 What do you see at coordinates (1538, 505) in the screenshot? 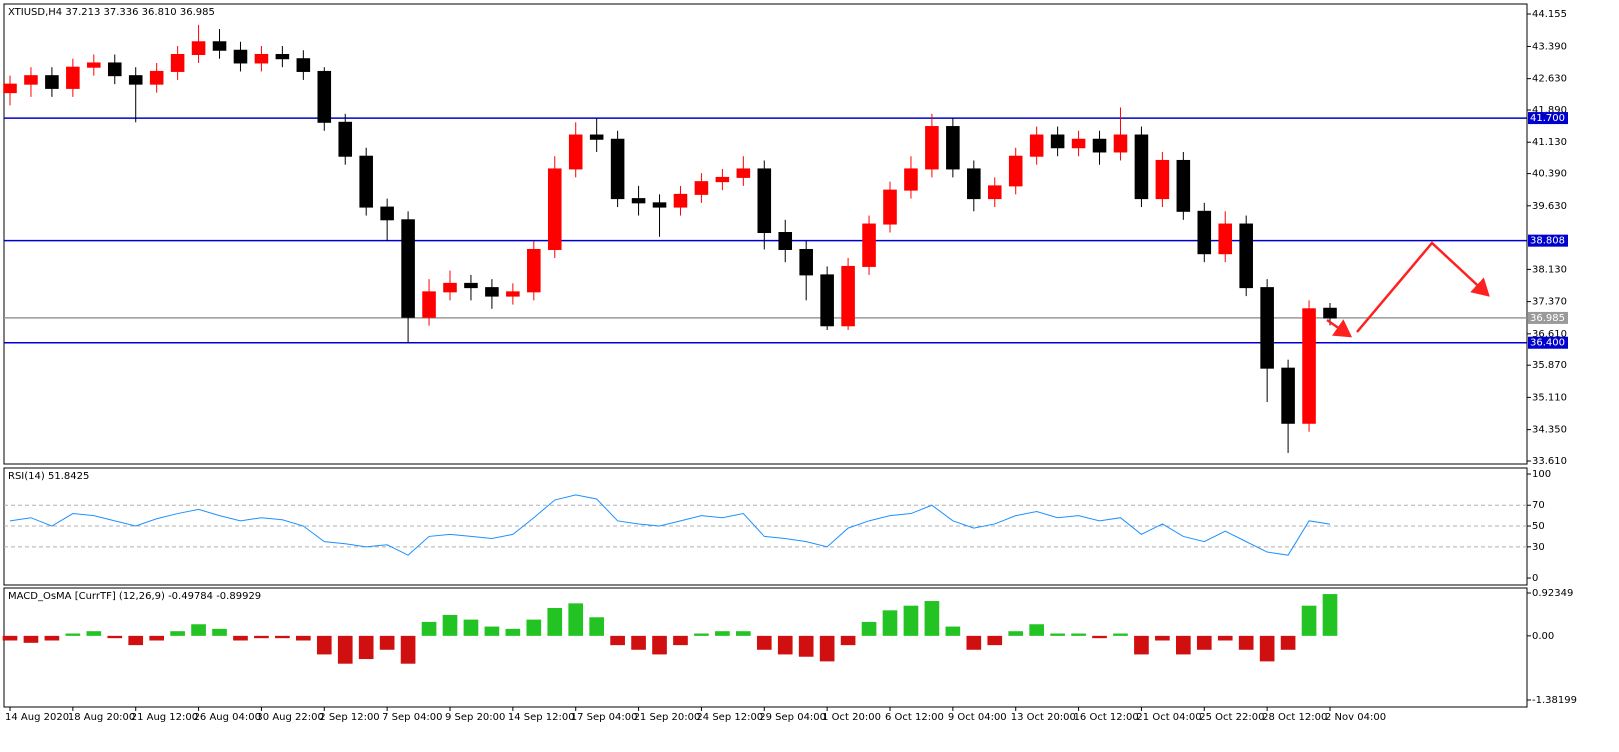
I see `y-tick-label: 70` at bounding box center [1538, 505].